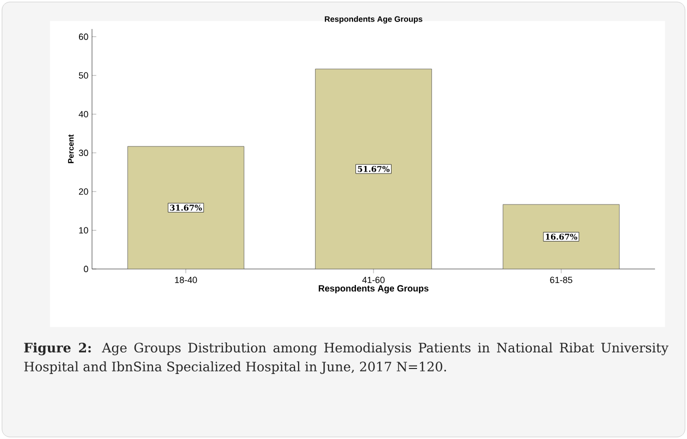  I want to click on y-tick-label: 40, so click(83, 114).